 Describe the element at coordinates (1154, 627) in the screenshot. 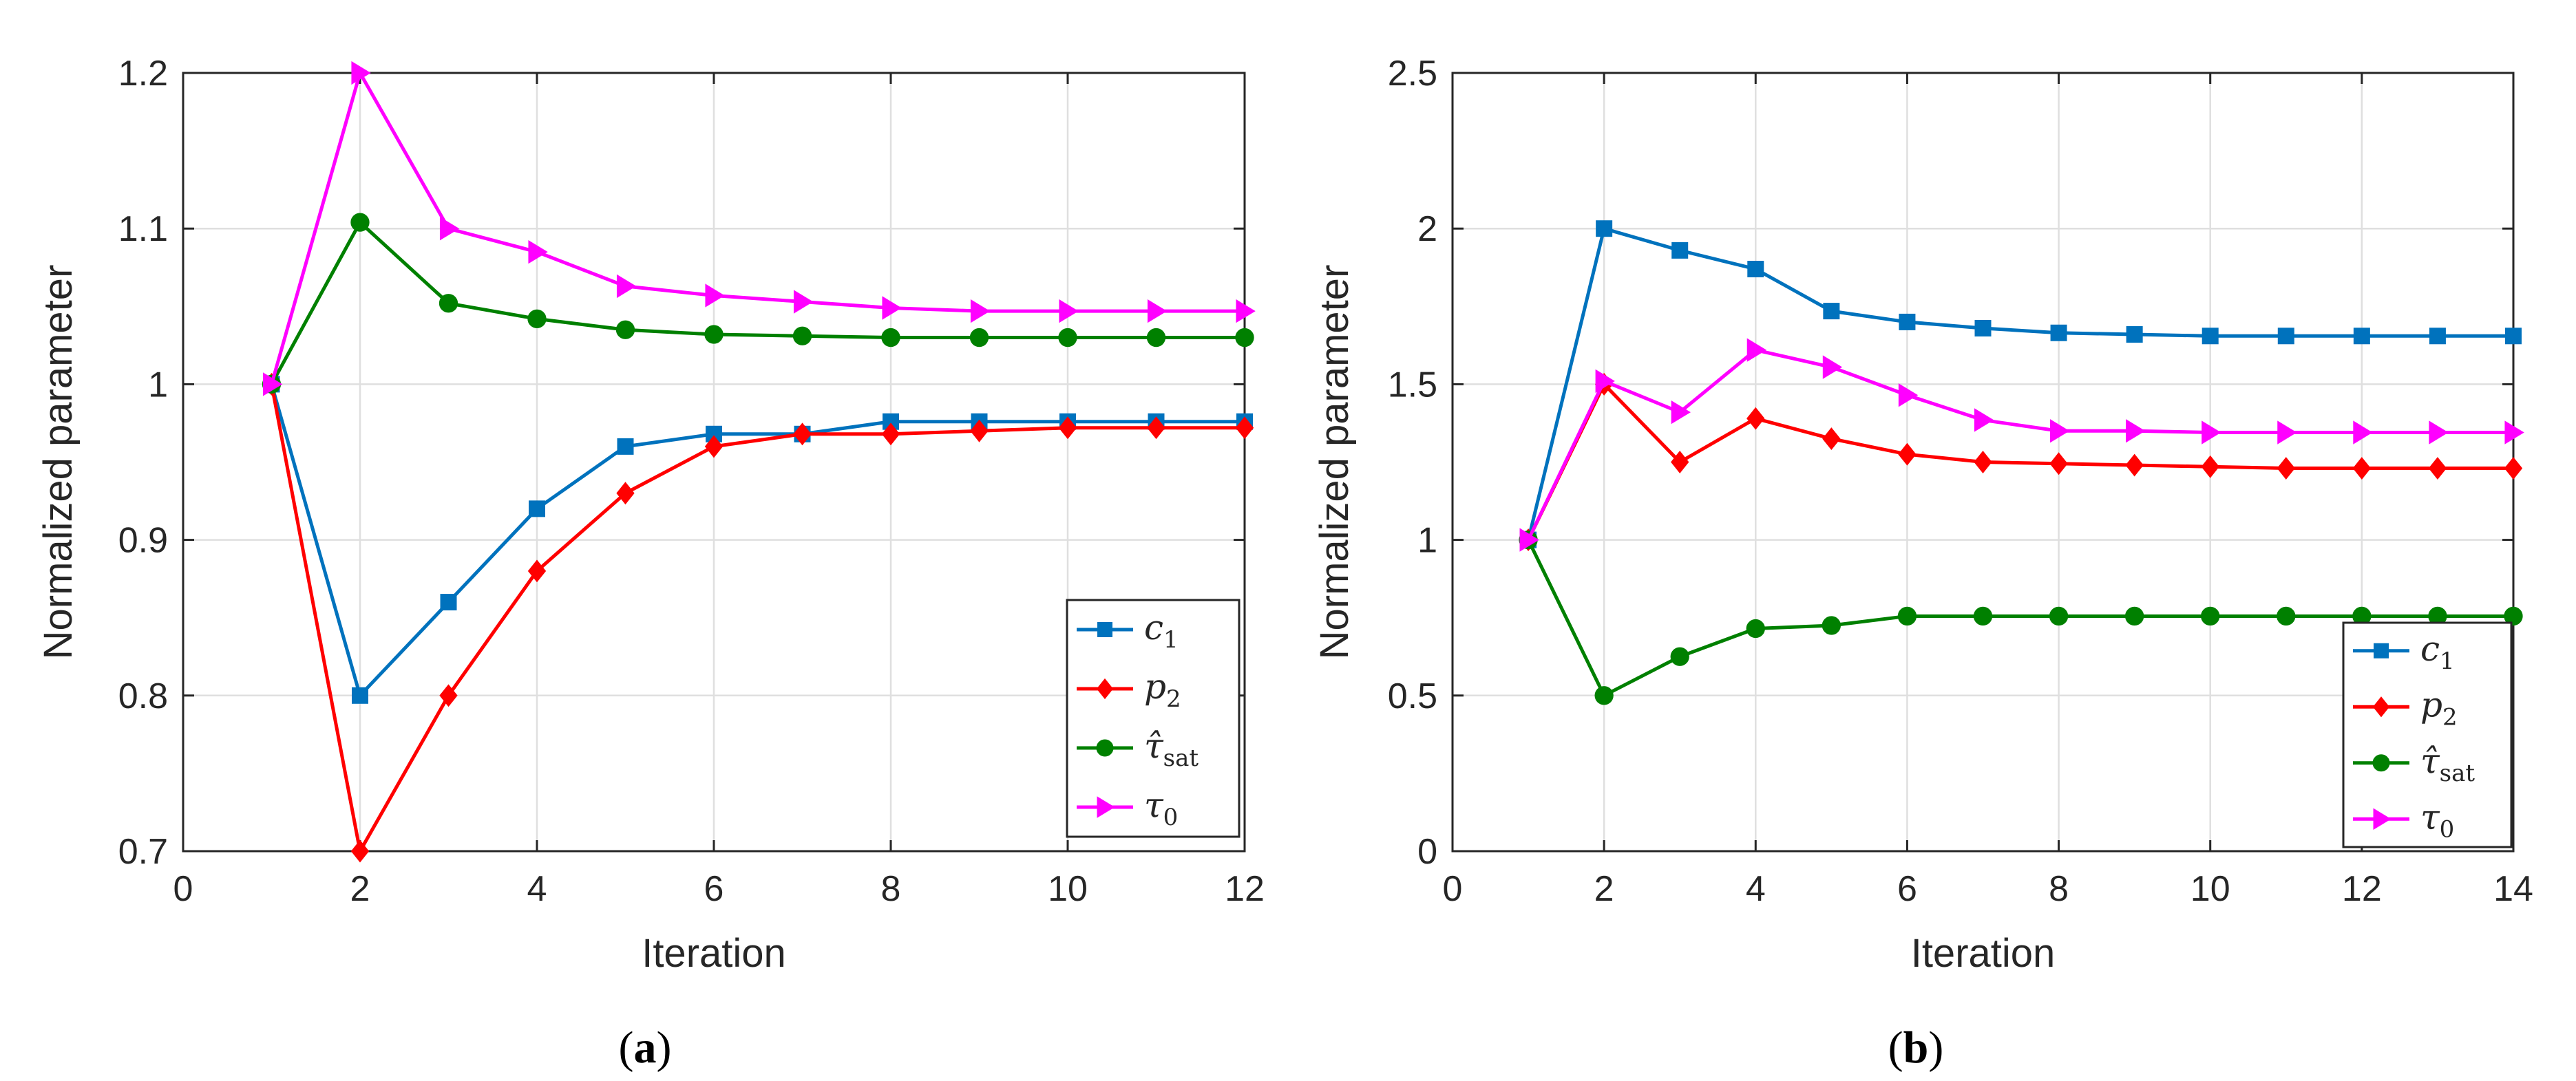

I see `legend-symbol: c` at that location.